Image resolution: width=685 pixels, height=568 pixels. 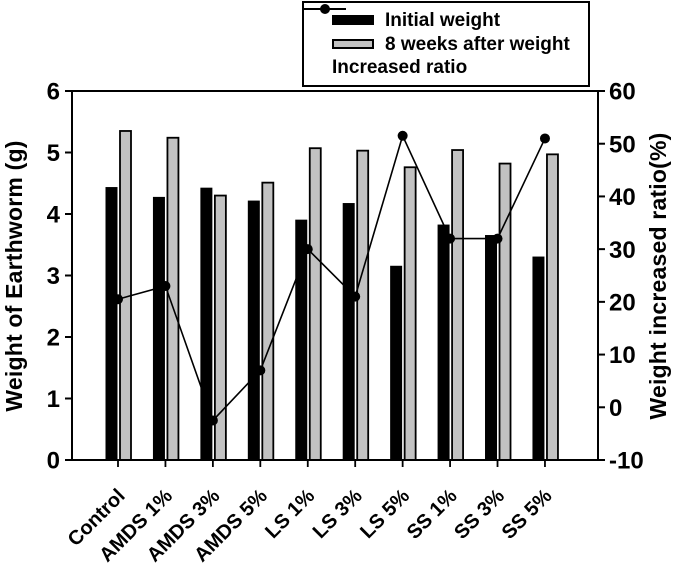 I want to click on legend-label: Initial weight, so click(x=443, y=20).